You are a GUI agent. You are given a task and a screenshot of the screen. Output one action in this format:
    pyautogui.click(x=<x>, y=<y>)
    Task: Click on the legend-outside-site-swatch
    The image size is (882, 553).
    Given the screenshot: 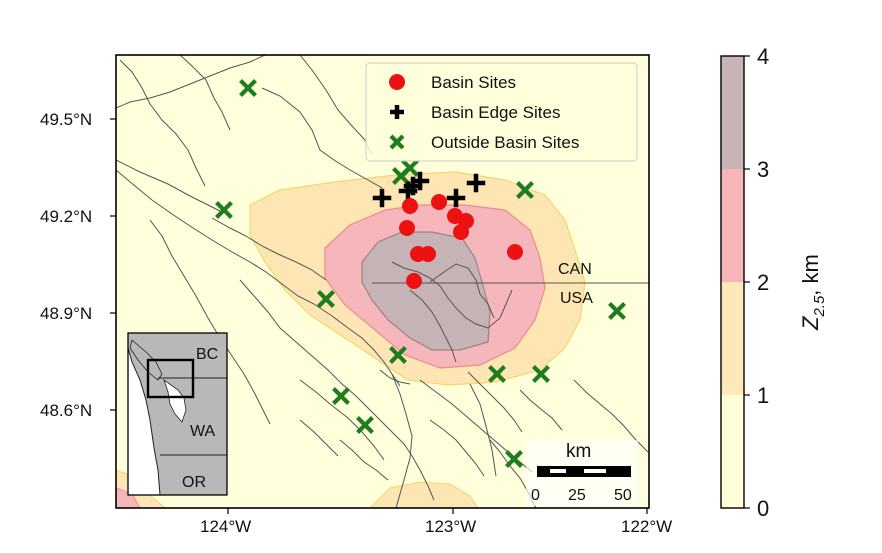 What is the action you would take?
    pyautogui.click(x=397, y=142)
    